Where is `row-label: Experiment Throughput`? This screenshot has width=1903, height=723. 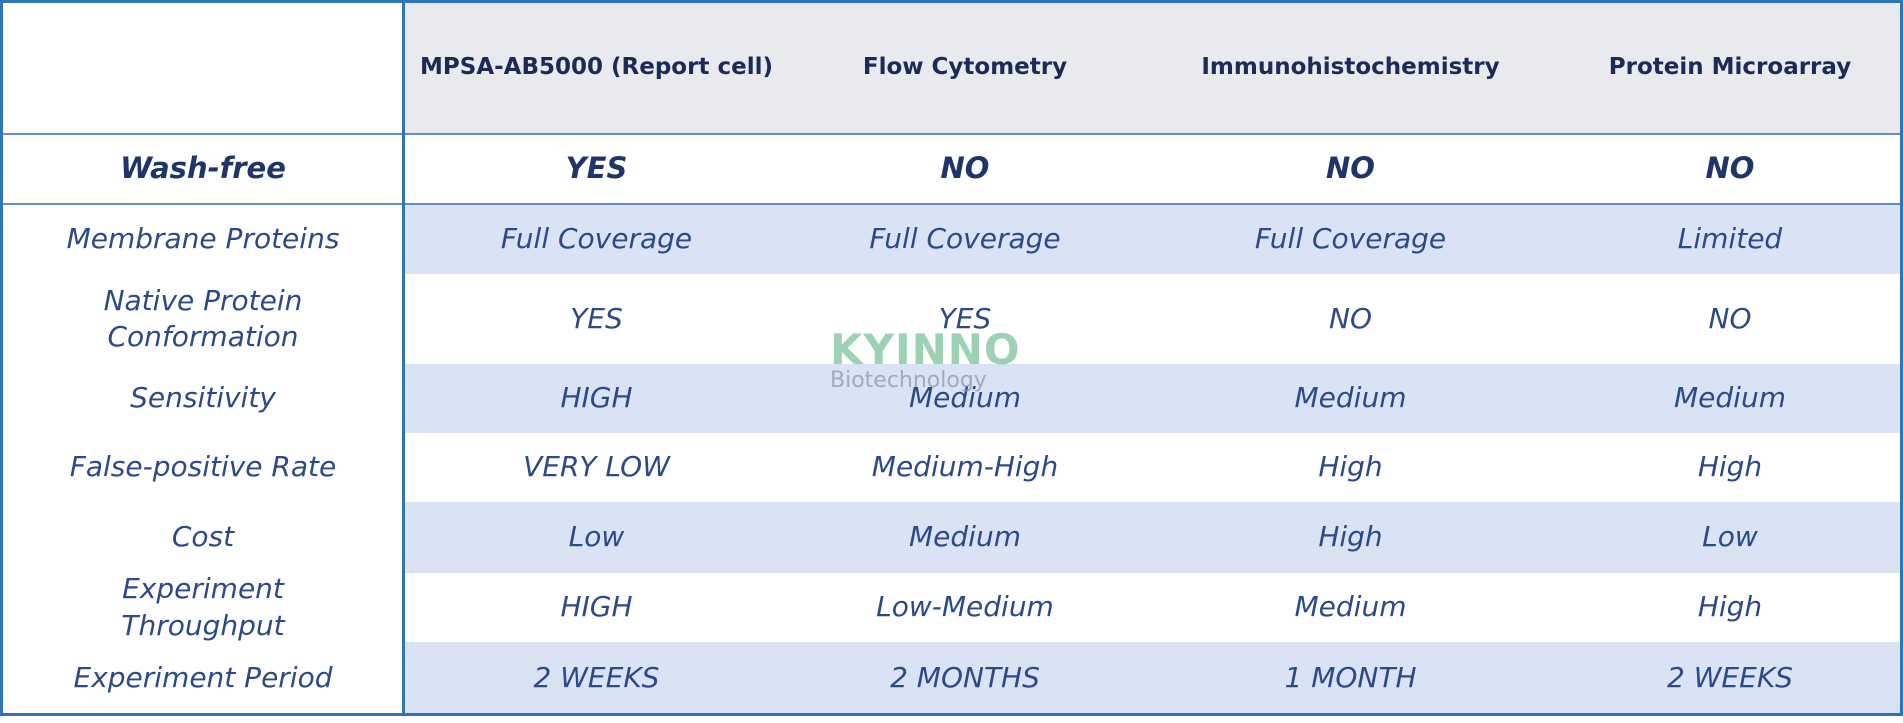 row-label: Experiment Throughput is located at coordinates (203, 607).